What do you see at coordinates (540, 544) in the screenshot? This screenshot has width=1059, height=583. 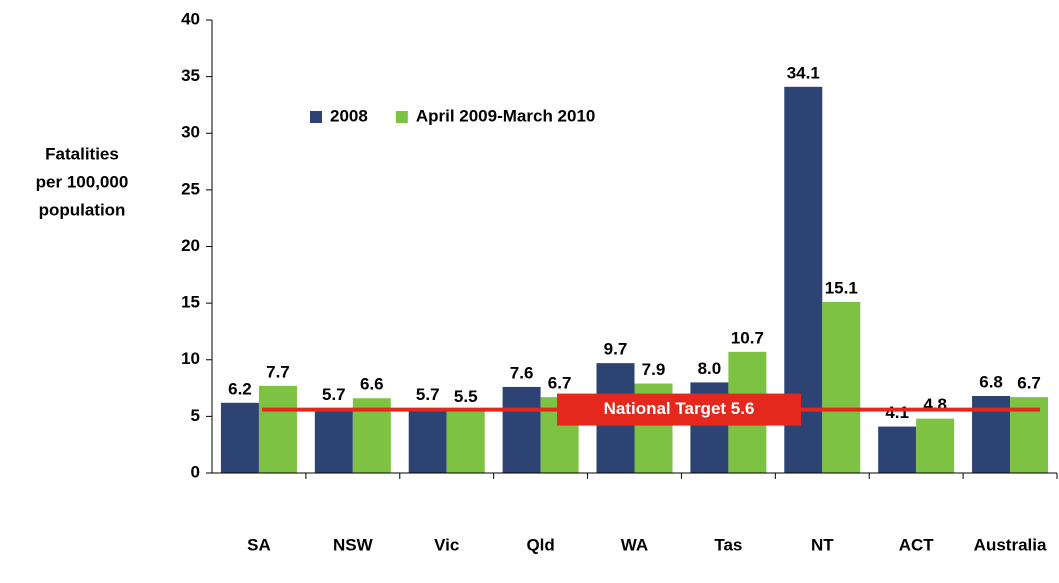 I see `x-tick-label: Qld` at bounding box center [540, 544].